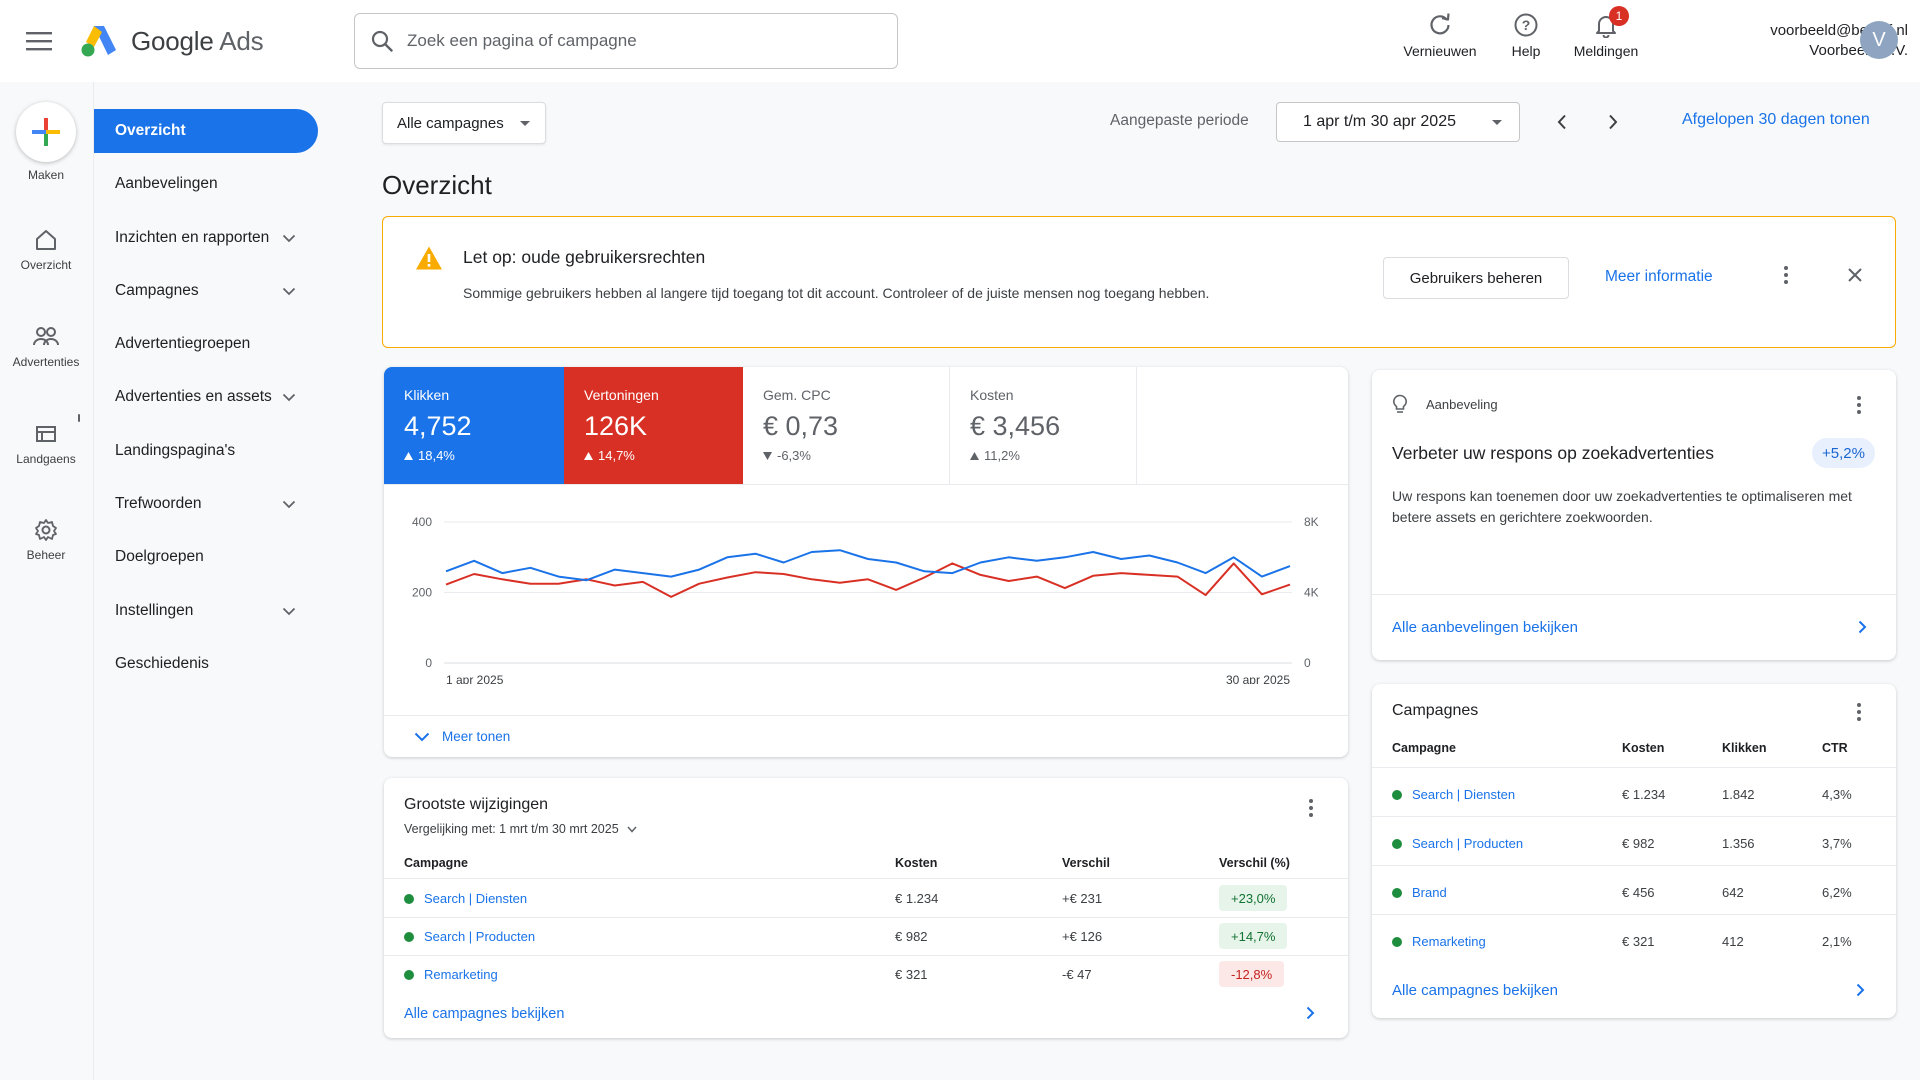  Describe the element at coordinates (1462, 404) in the screenshot. I see `recommendation-kicker: Aanbeveling` at that location.